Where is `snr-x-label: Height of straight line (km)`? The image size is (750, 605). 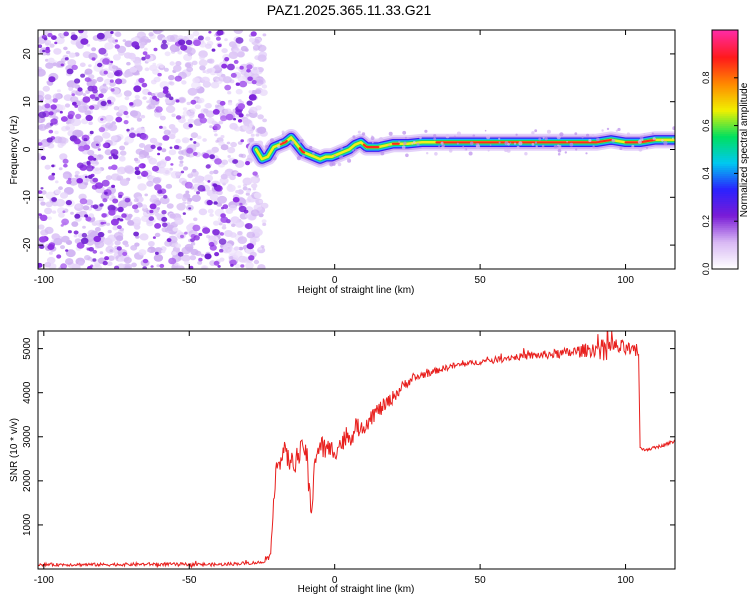 snr-x-label: Height of straight line (km) is located at coordinates (356, 589).